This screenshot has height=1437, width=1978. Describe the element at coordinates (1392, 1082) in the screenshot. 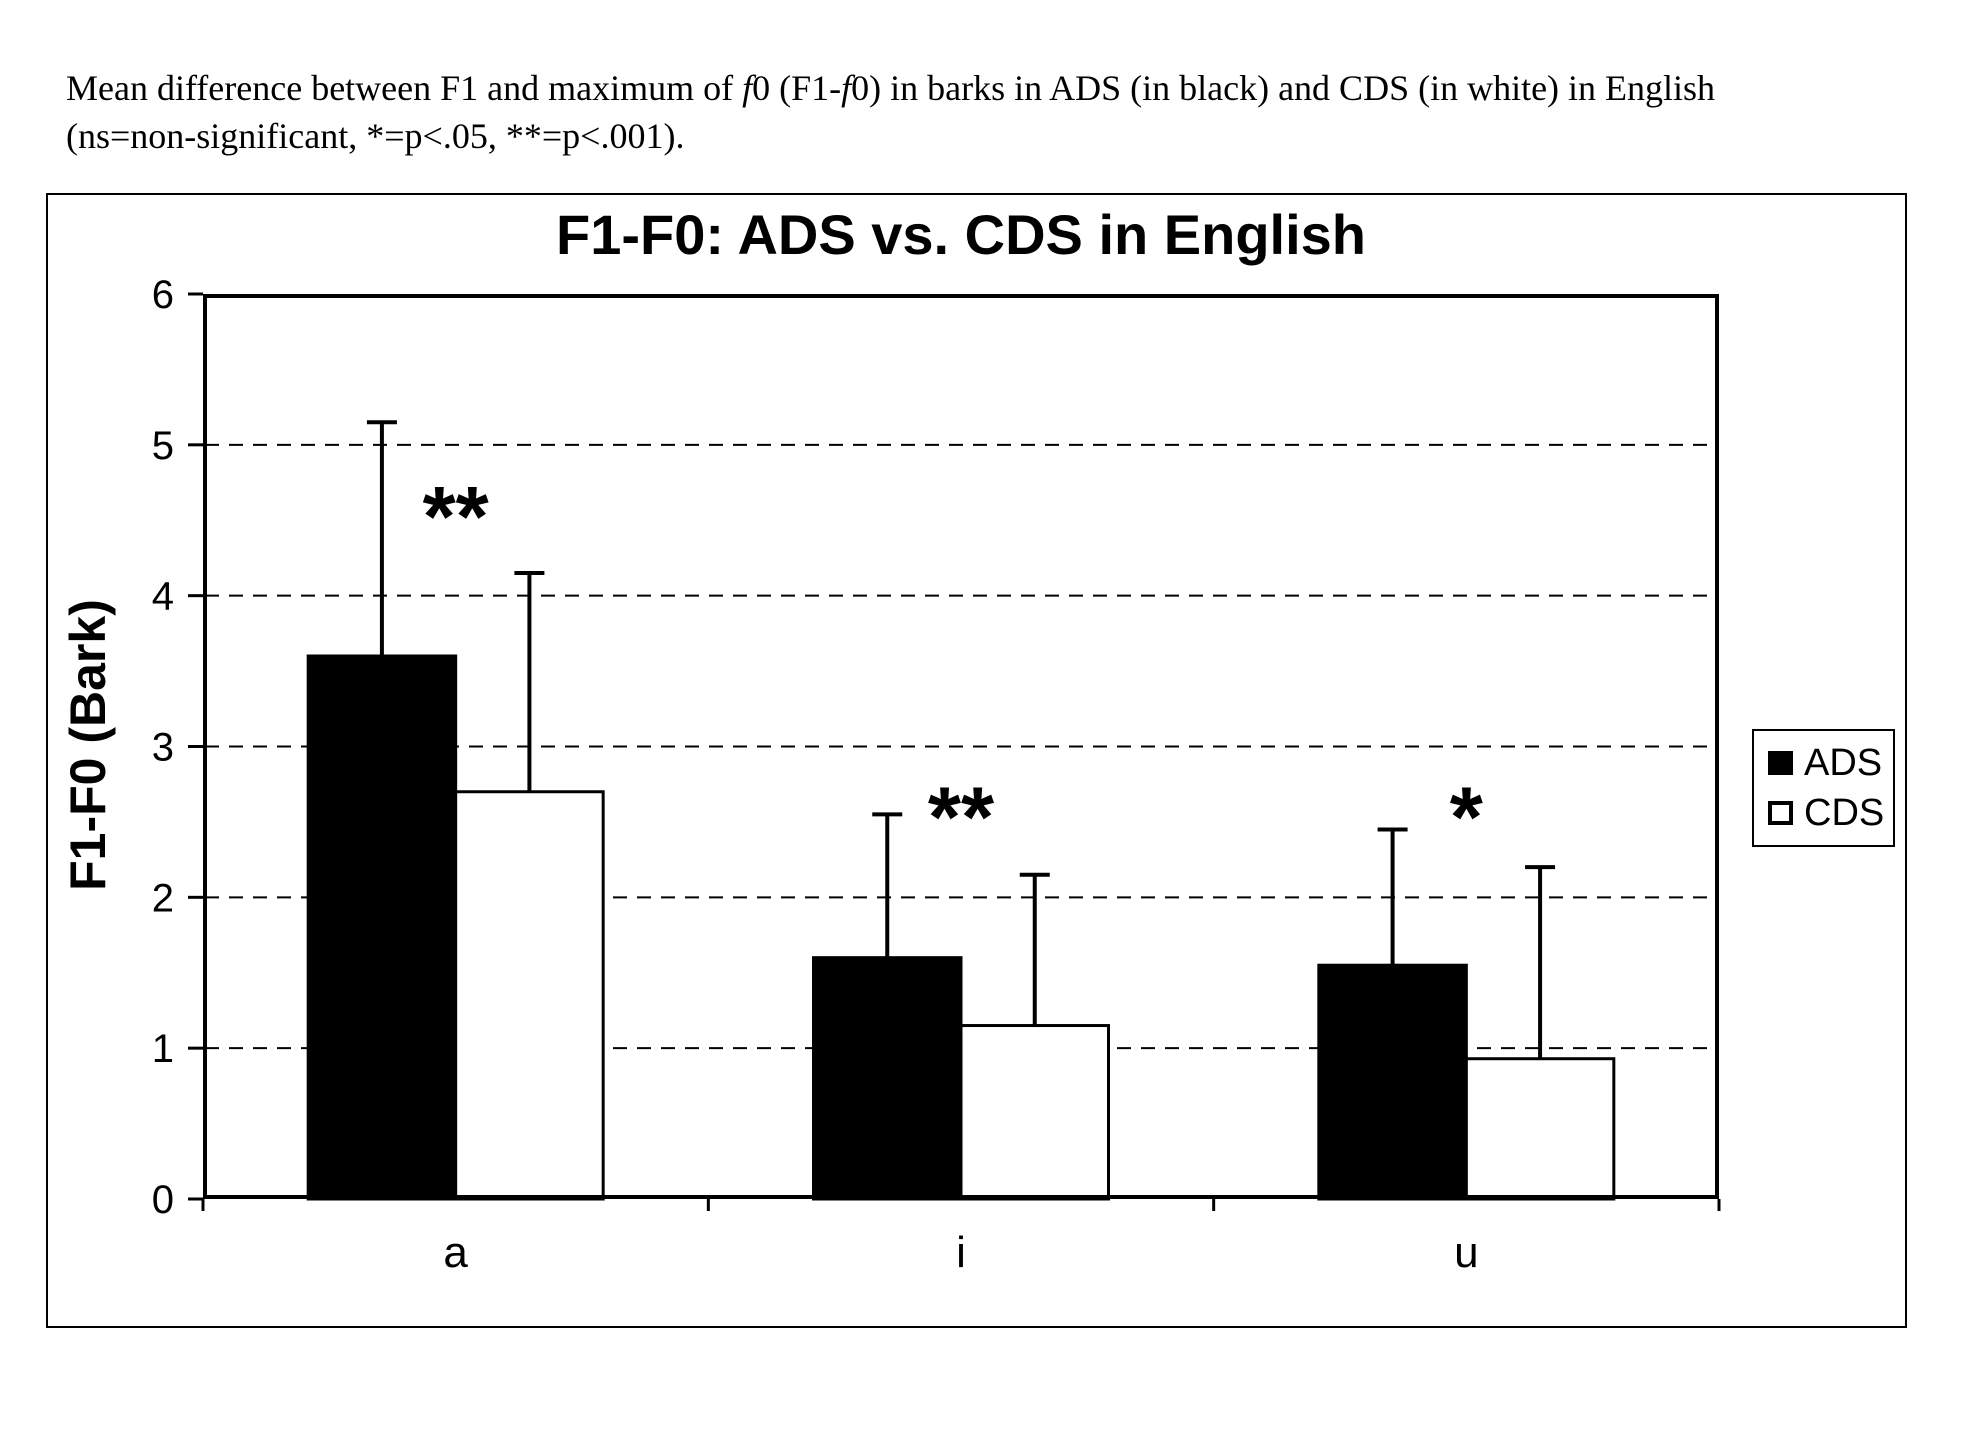

I see `bar-ads-u` at that location.